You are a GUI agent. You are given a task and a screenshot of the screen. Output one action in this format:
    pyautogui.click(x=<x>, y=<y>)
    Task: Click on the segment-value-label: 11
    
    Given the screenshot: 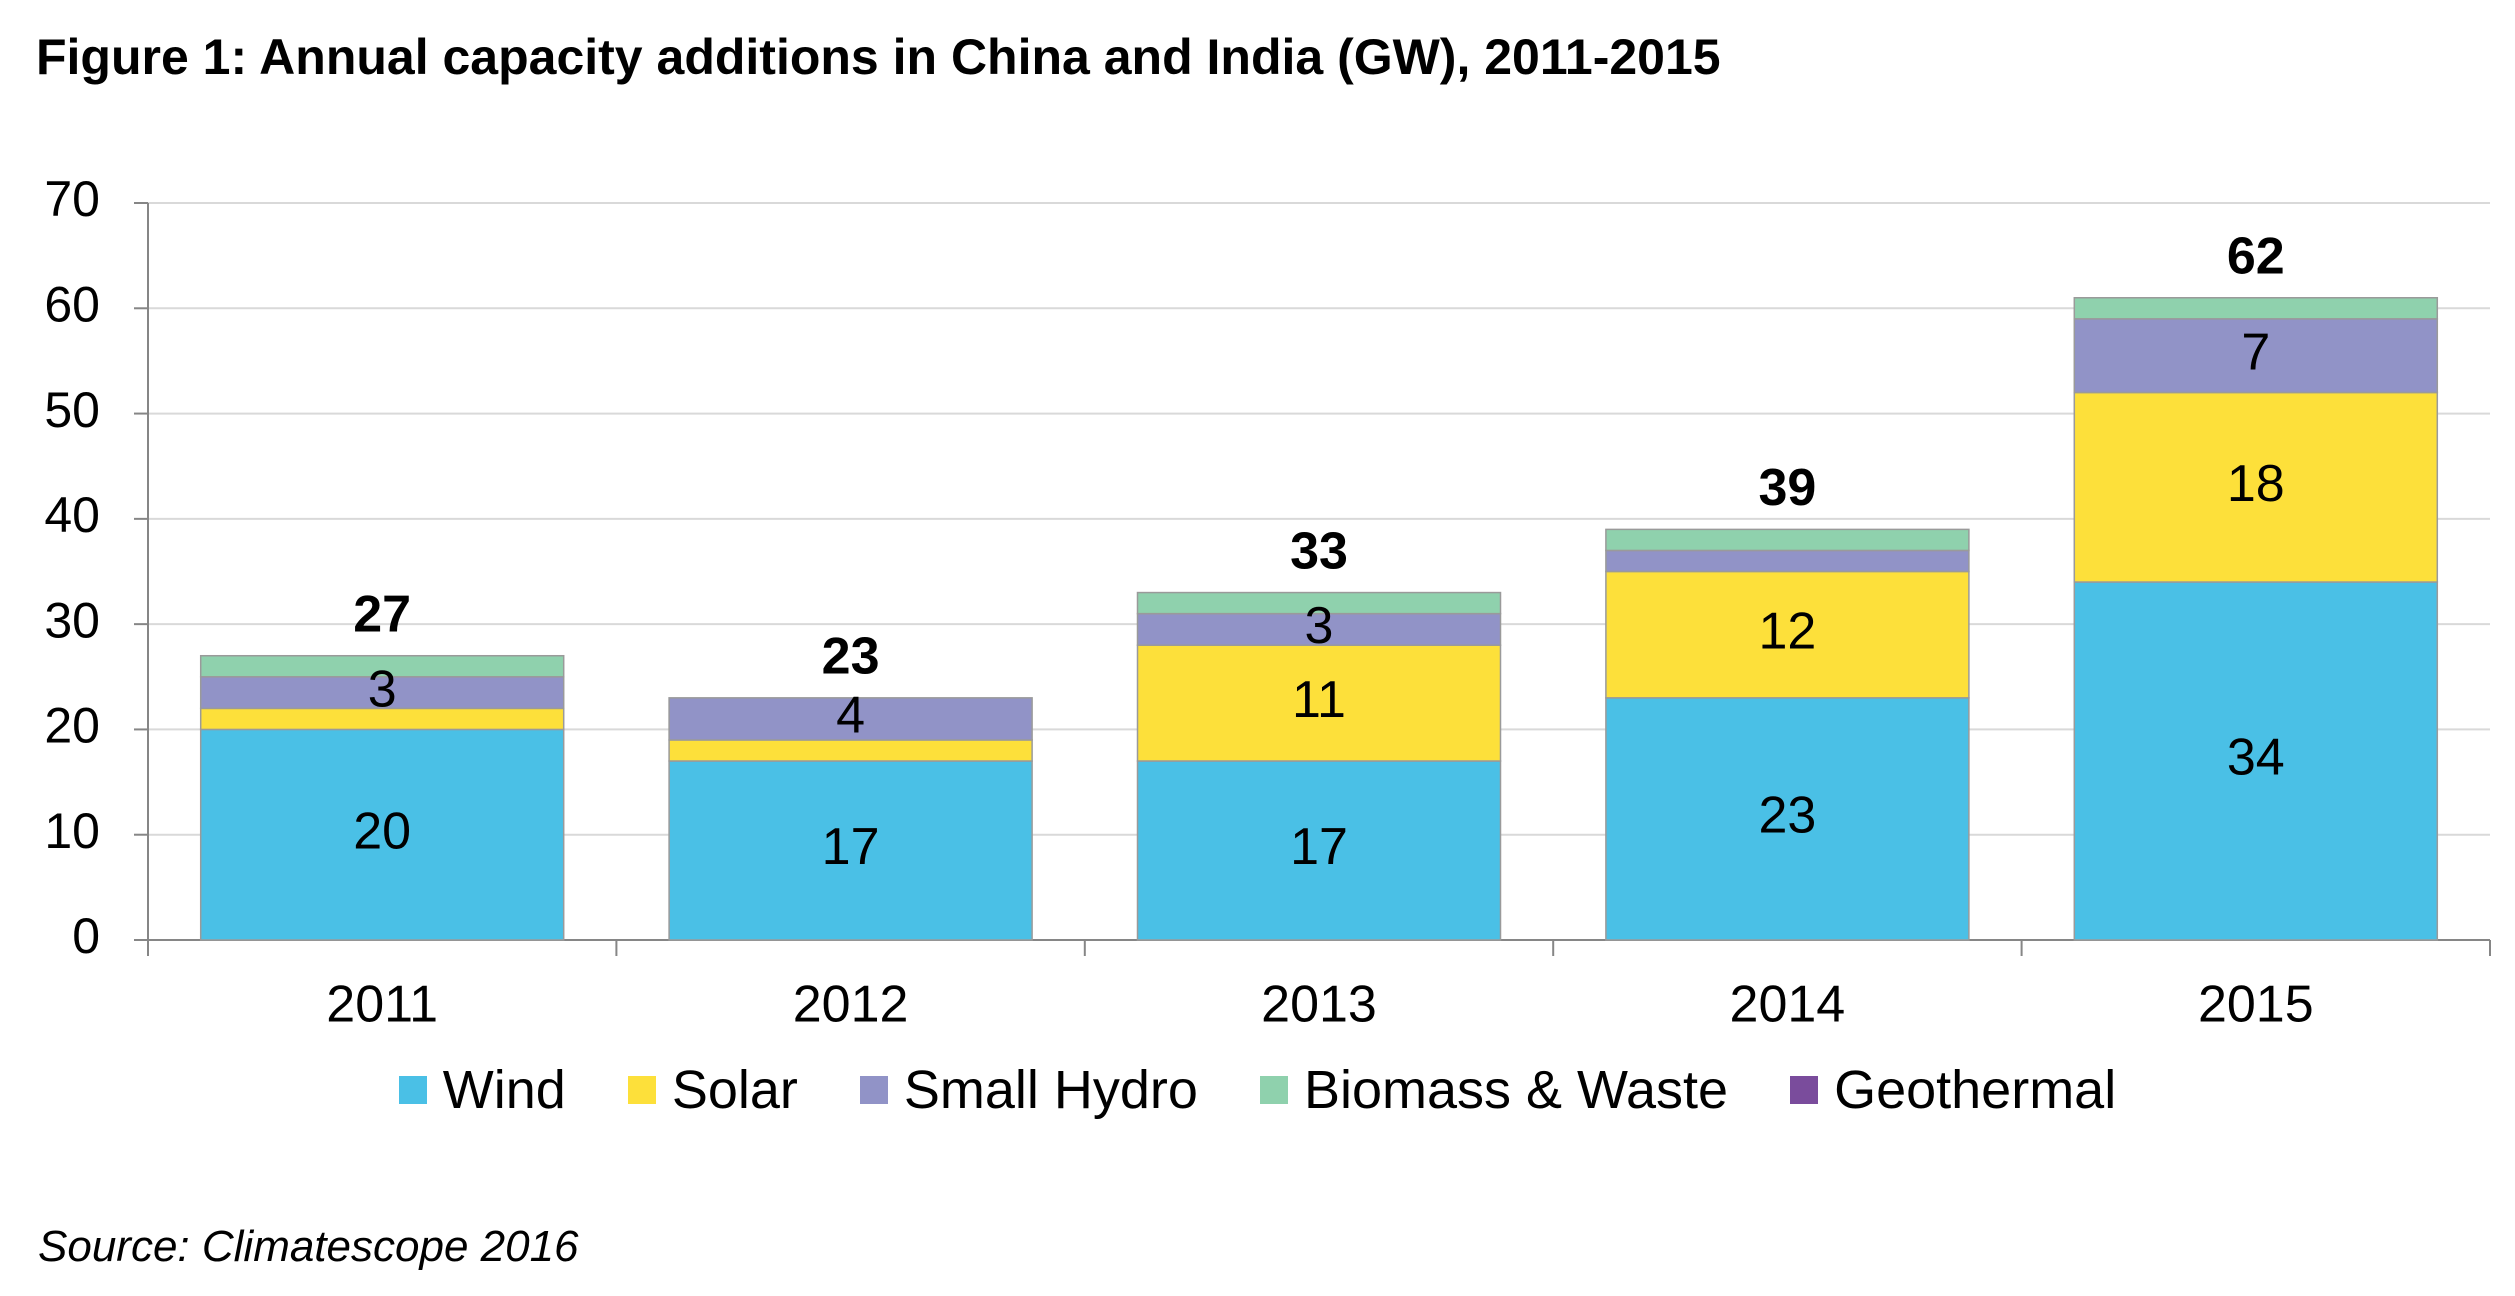 What is the action you would take?
    pyautogui.click(x=1319, y=700)
    